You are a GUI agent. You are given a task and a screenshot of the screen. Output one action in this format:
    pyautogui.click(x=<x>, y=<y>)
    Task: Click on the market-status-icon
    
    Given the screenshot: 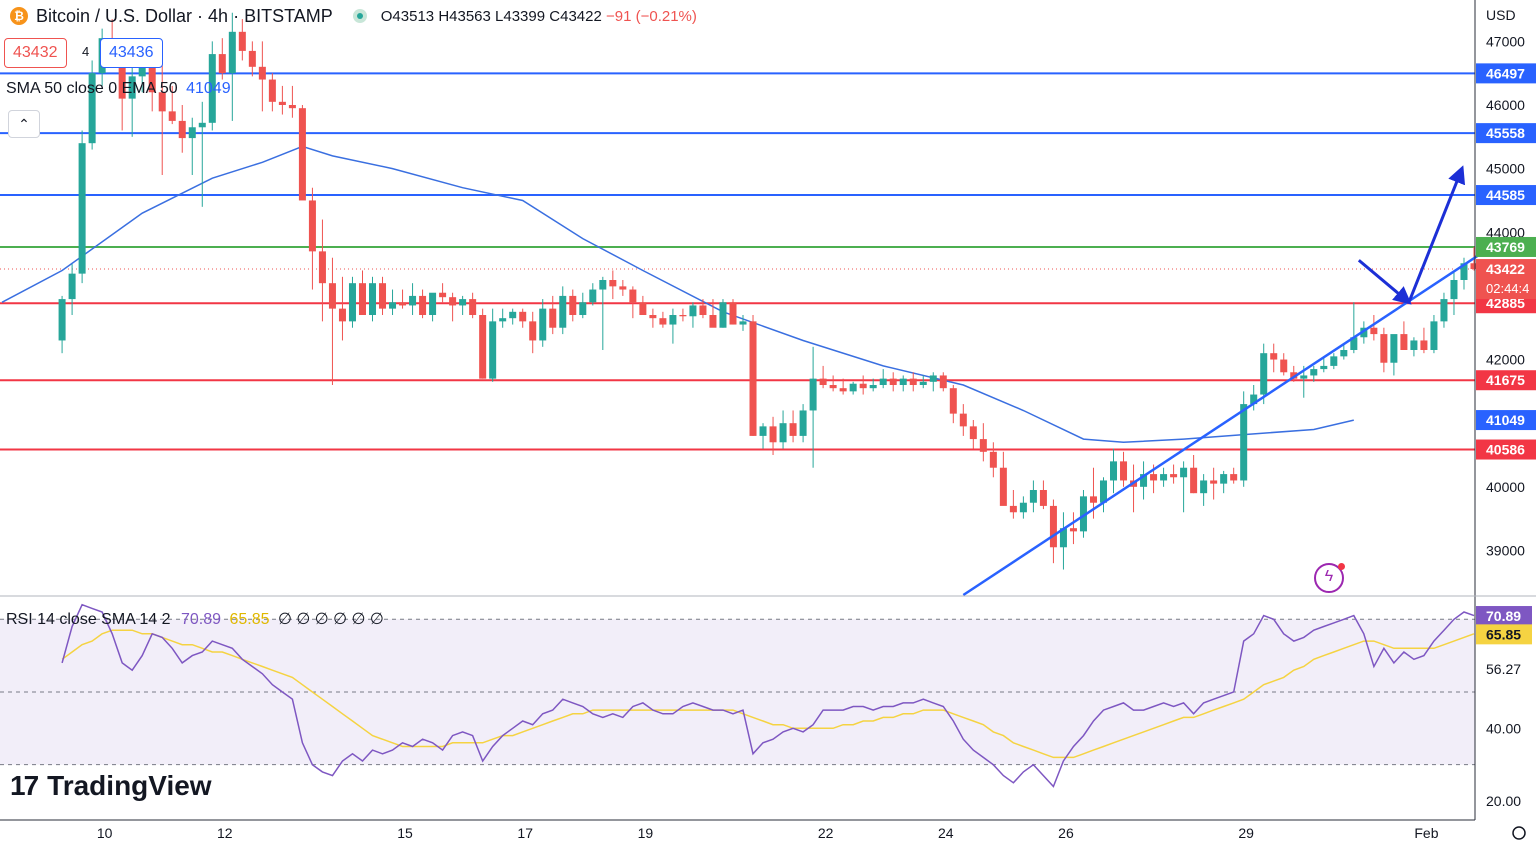 What is the action you would take?
    pyautogui.click(x=359, y=16)
    